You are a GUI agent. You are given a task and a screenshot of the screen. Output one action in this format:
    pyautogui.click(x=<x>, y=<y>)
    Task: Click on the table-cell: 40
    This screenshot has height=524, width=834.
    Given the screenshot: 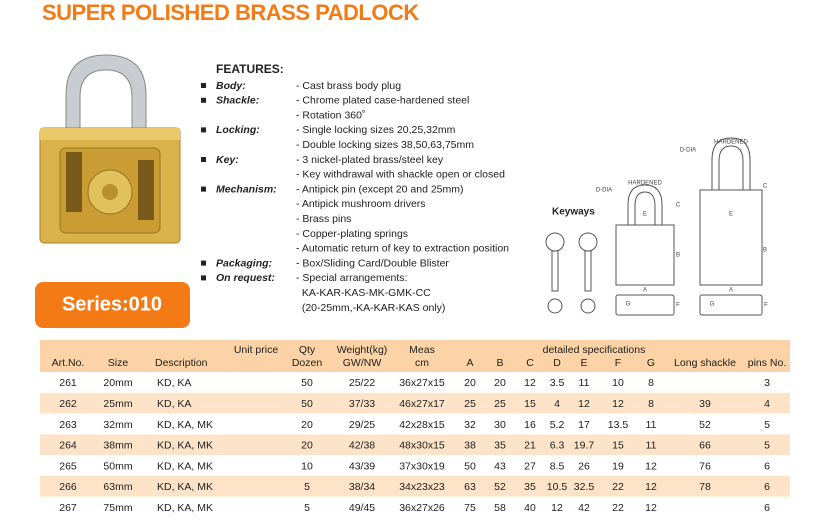 What is the action you would take?
    pyautogui.click(x=530, y=508)
    